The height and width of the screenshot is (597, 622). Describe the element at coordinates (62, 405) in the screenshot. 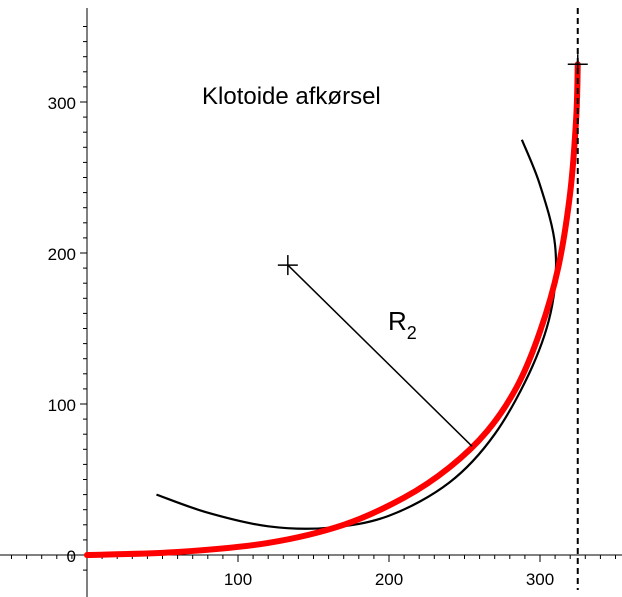

I see `y-tick-label: 100` at that location.